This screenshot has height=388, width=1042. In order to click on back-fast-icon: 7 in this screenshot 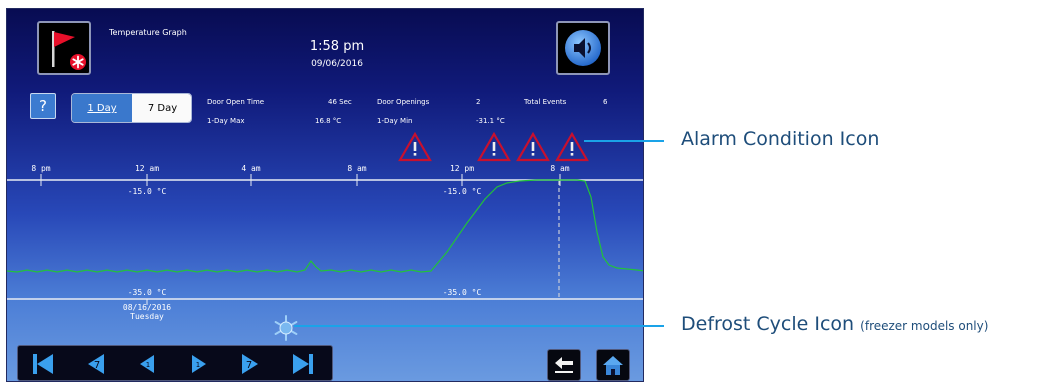, I will do `click(95, 364)`.